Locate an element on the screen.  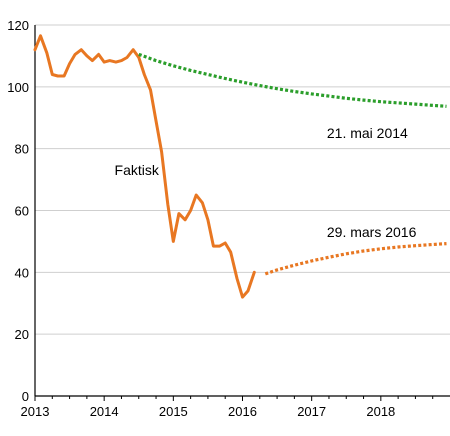
annotation-label: Faktisk is located at coordinates (137, 170).